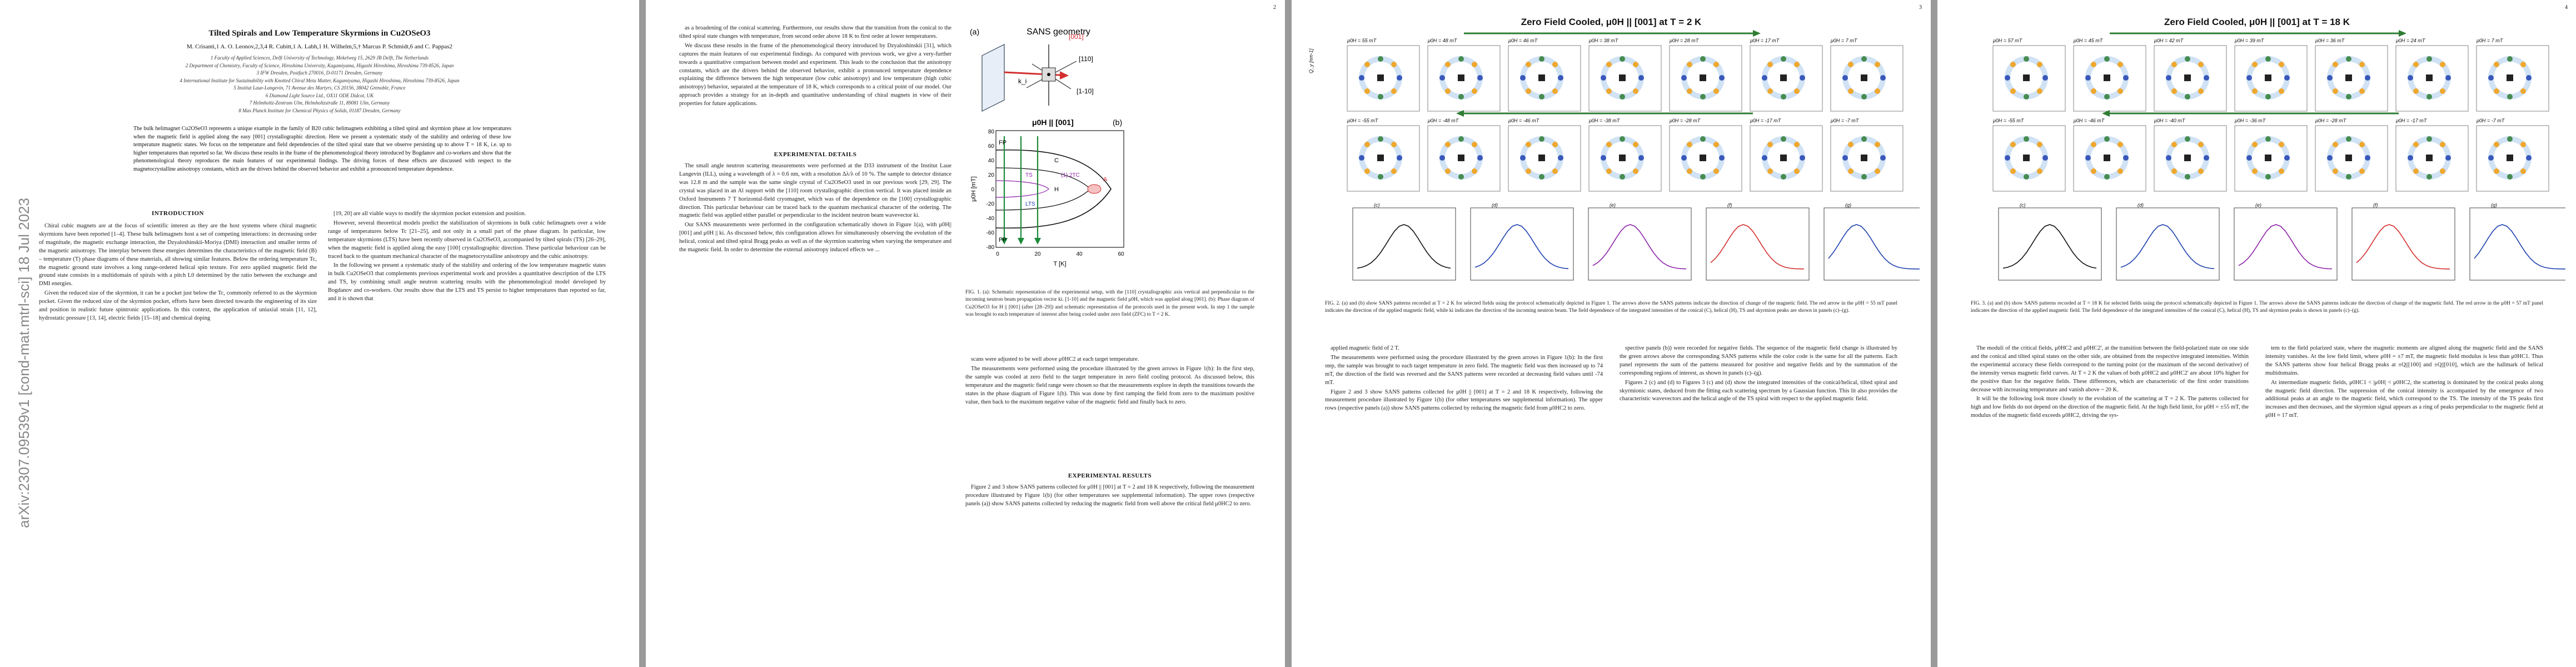  I want to click on panel-label: μ0H = 42 mT, so click(2169, 40).